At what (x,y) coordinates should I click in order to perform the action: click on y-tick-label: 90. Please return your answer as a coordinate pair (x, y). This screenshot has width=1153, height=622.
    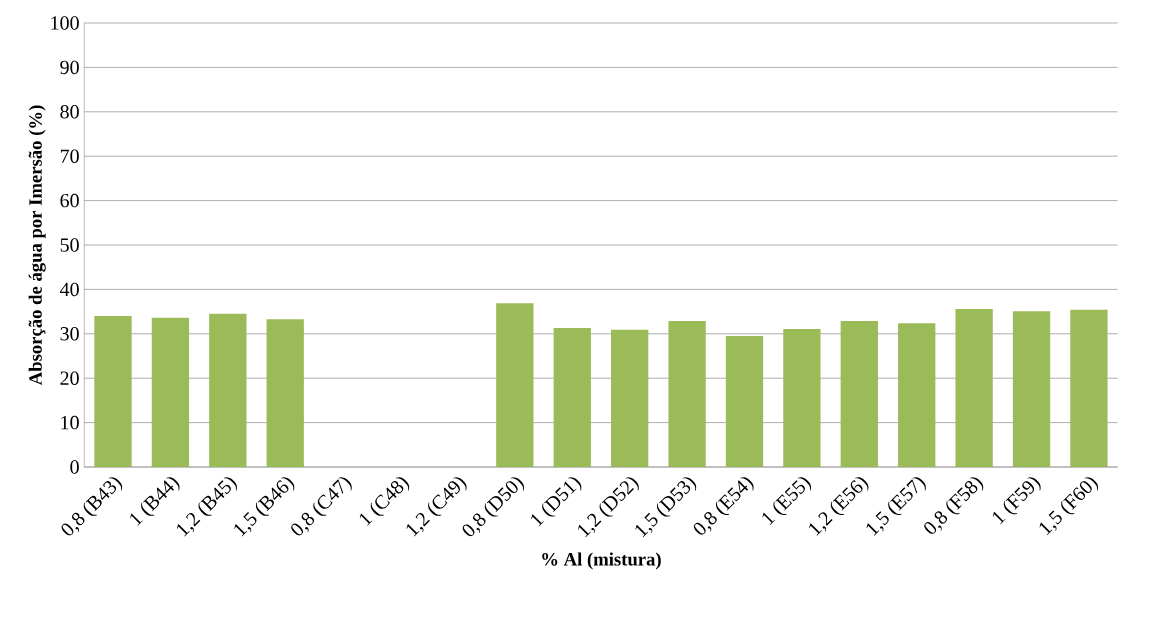
    Looking at the image, I should click on (69, 67).